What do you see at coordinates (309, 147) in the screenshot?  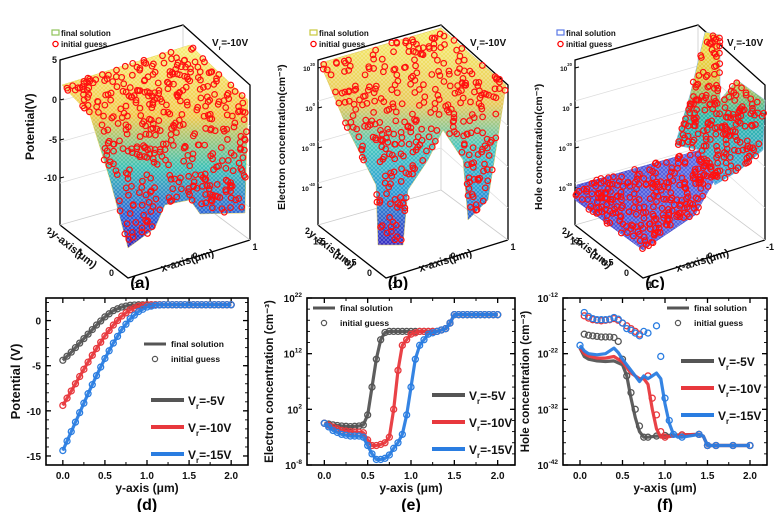 I see `z-tick-label: 10-20` at bounding box center [309, 147].